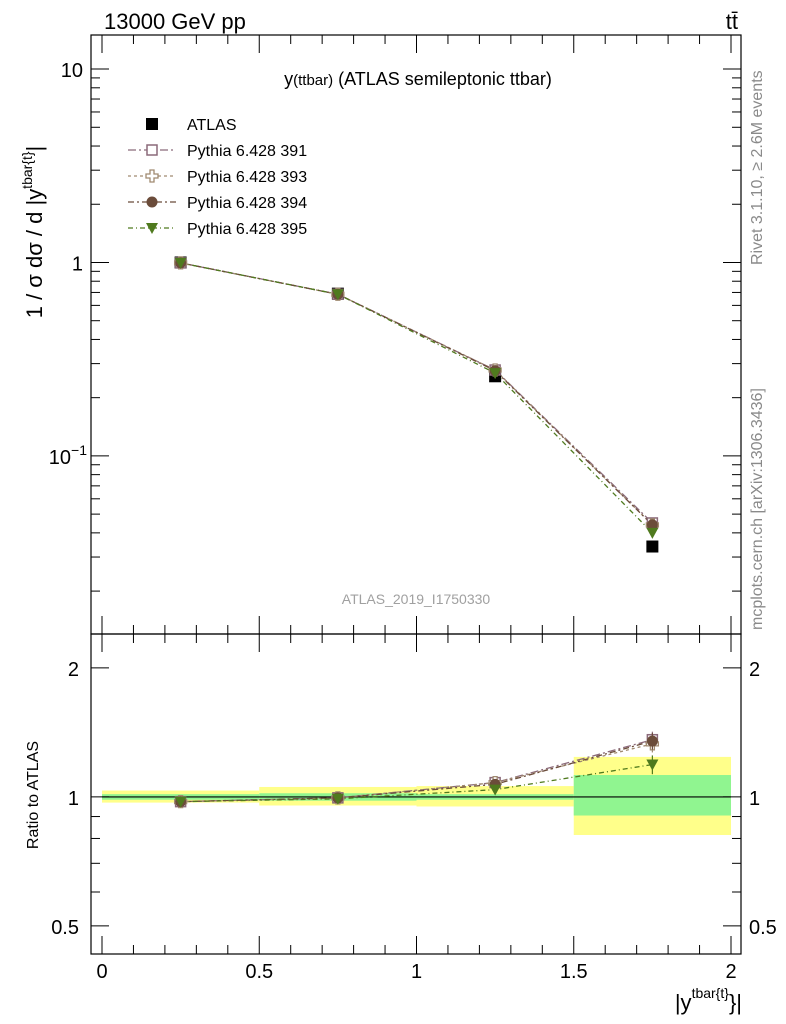 Image resolution: width=786 pixels, height=1024 pixels. Describe the element at coordinates (77, 264) in the screenshot. I see `main-ytick-label: 1` at that location.